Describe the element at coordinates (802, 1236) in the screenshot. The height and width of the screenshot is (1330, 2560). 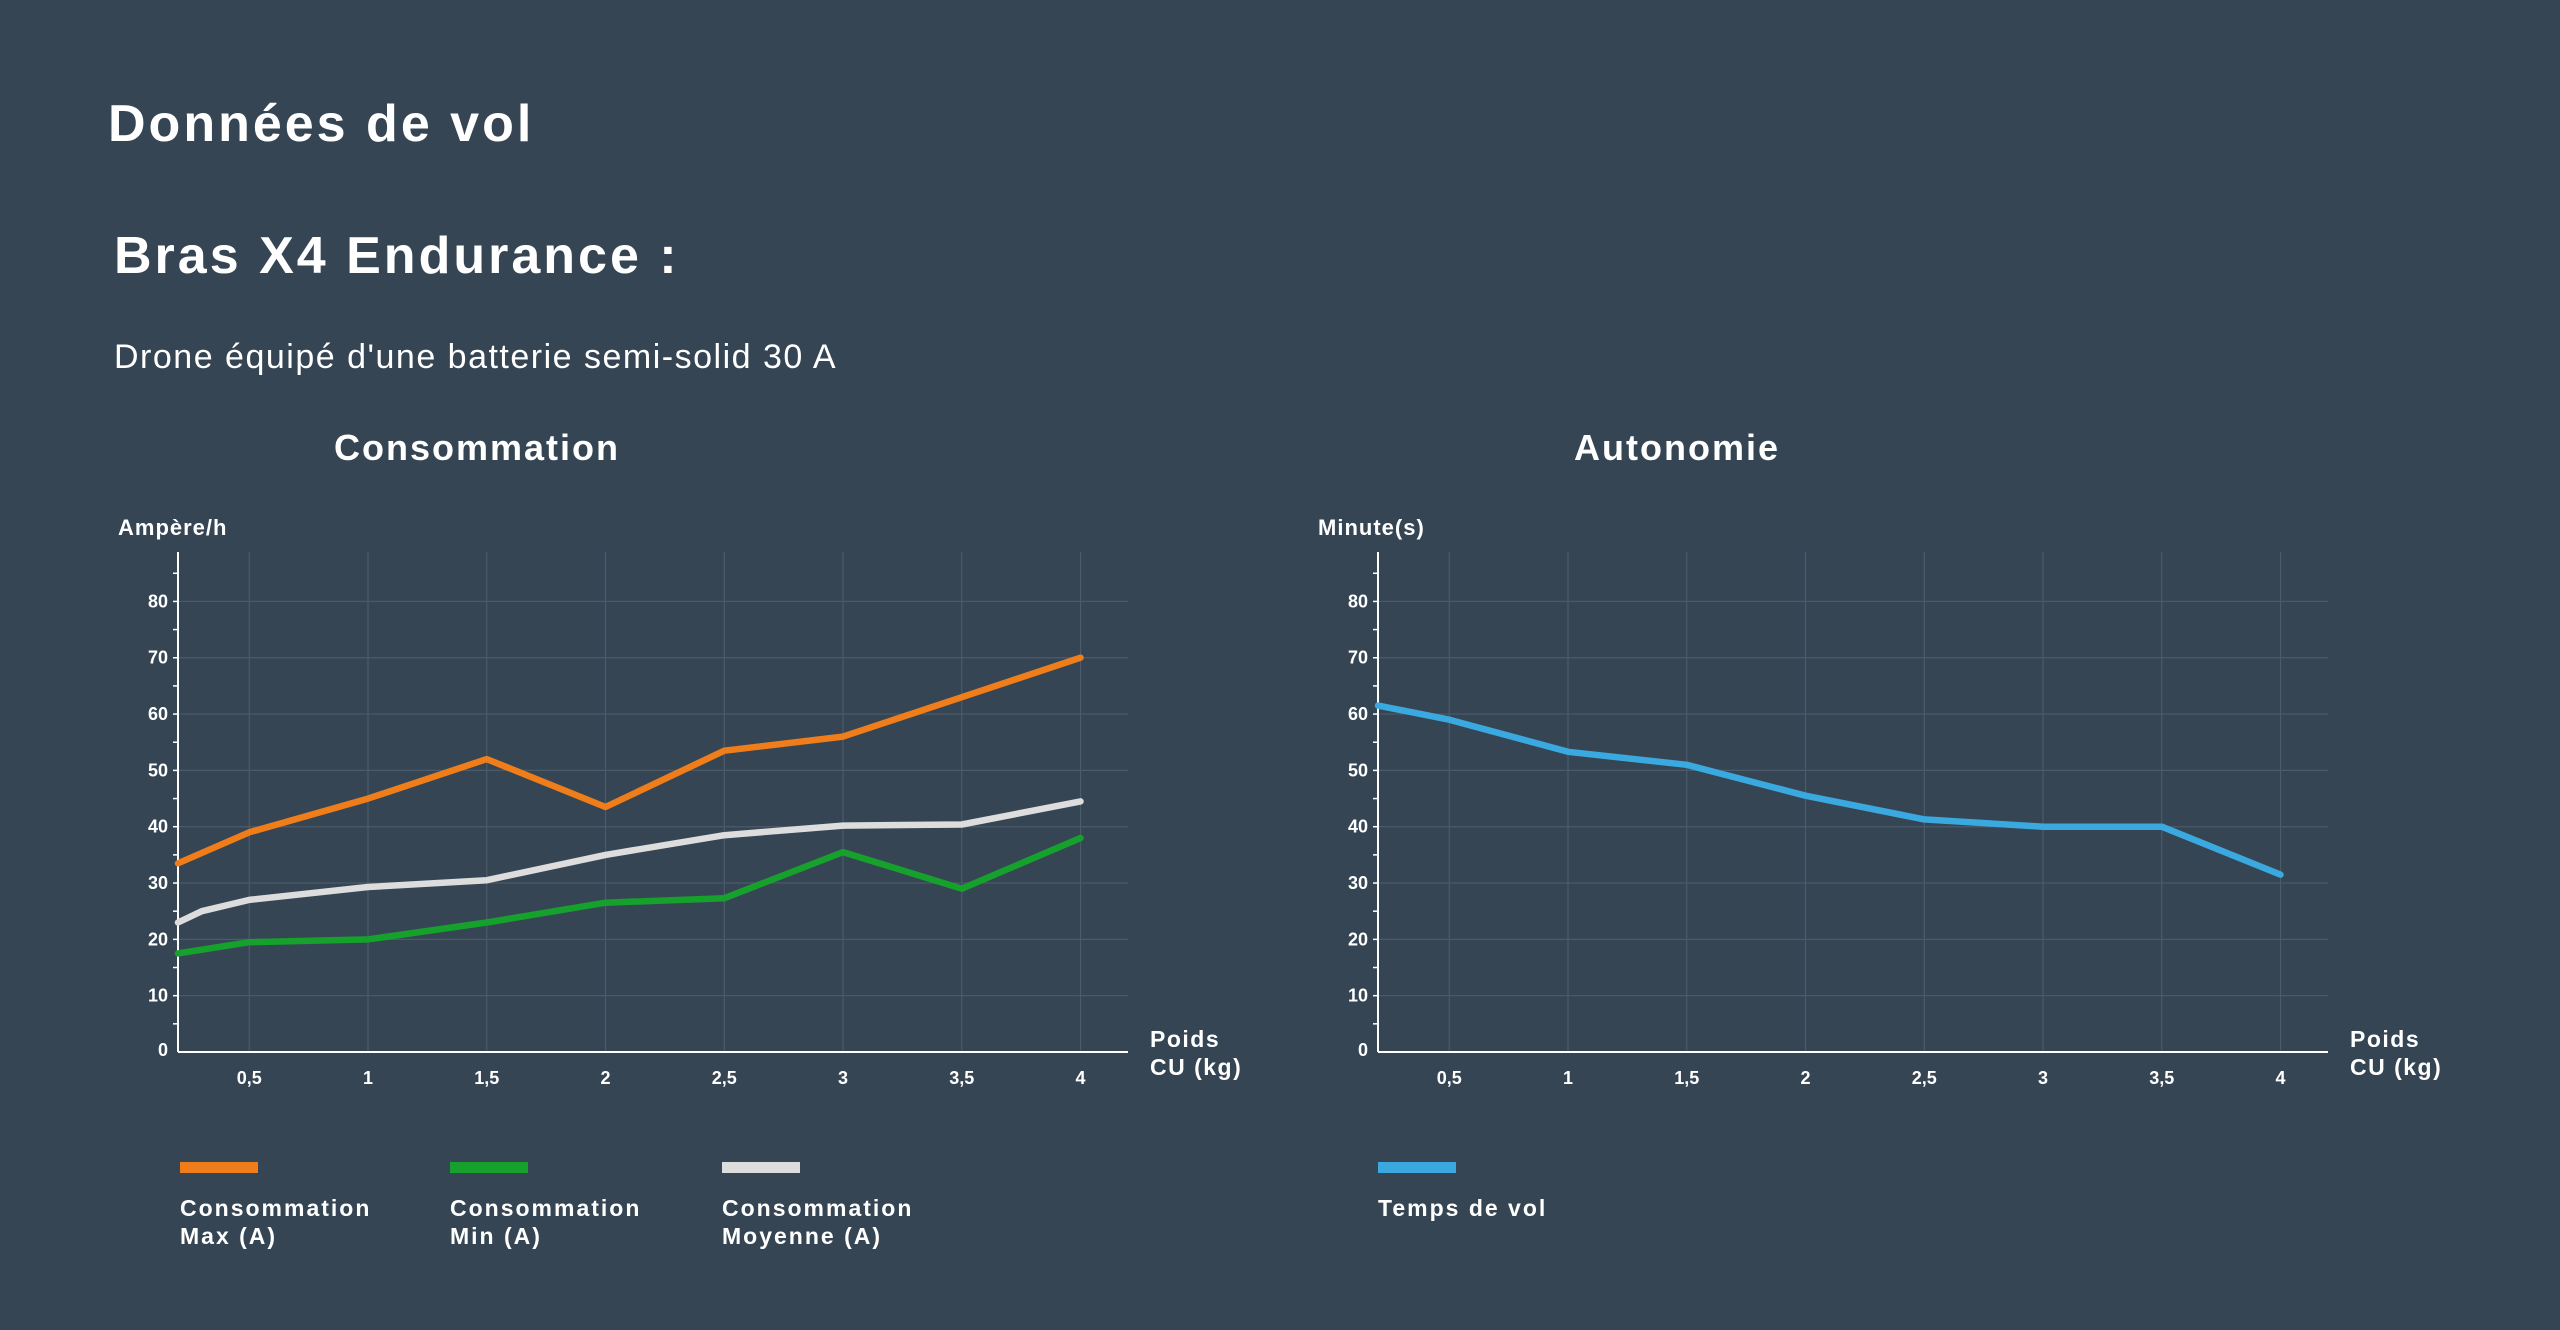
I see `legend-label-2: Moyenne (A)` at that location.